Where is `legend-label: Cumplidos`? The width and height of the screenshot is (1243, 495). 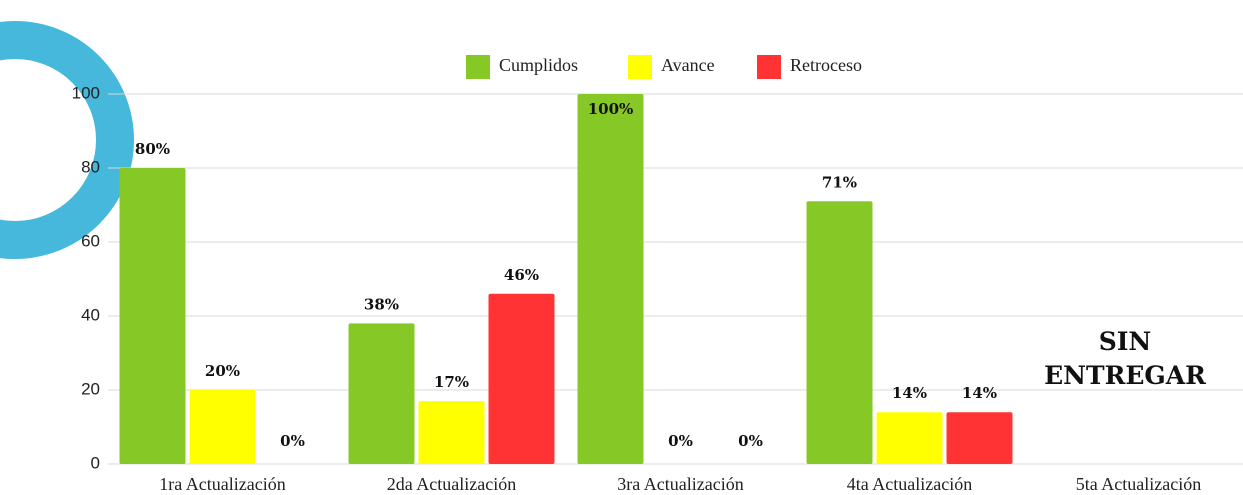 legend-label: Cumplidos is located at coordinates (538, 65).